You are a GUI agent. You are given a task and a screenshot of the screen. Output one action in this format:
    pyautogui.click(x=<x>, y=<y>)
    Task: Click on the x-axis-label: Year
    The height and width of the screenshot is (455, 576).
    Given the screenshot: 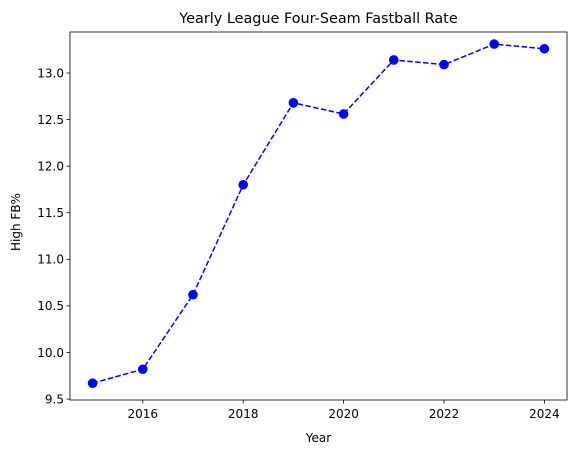 What is the action you would take?
    pyautogui.click(x=318, y=438)
    